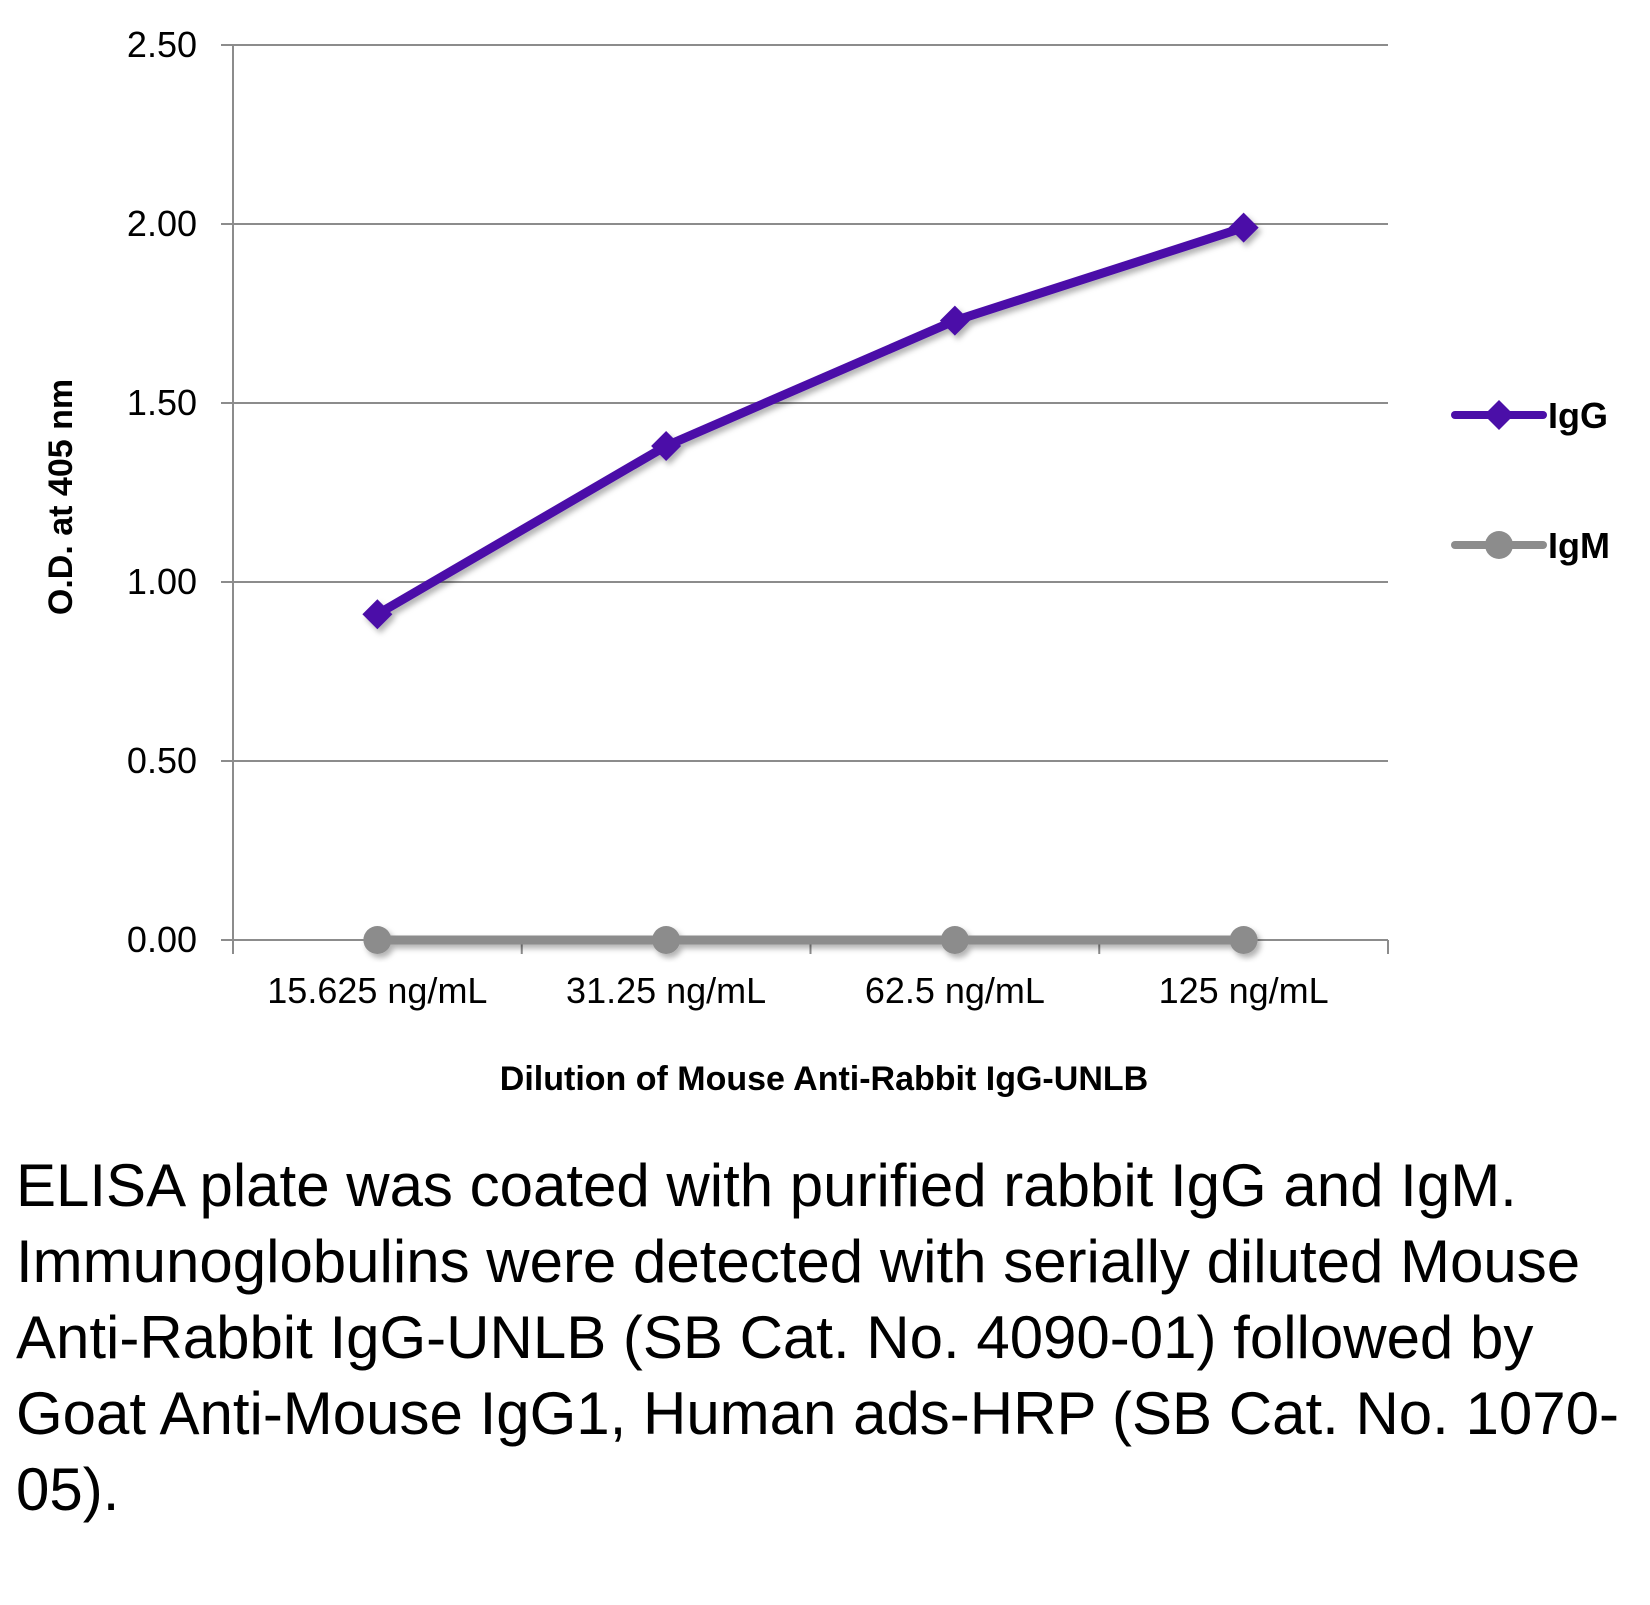 This screenshot has height=1605, width=1650. What do you see at coordinates (162, 44) in the screenshot?
I see `y-tick-label: 2.50` at bounding box center [162, 44].